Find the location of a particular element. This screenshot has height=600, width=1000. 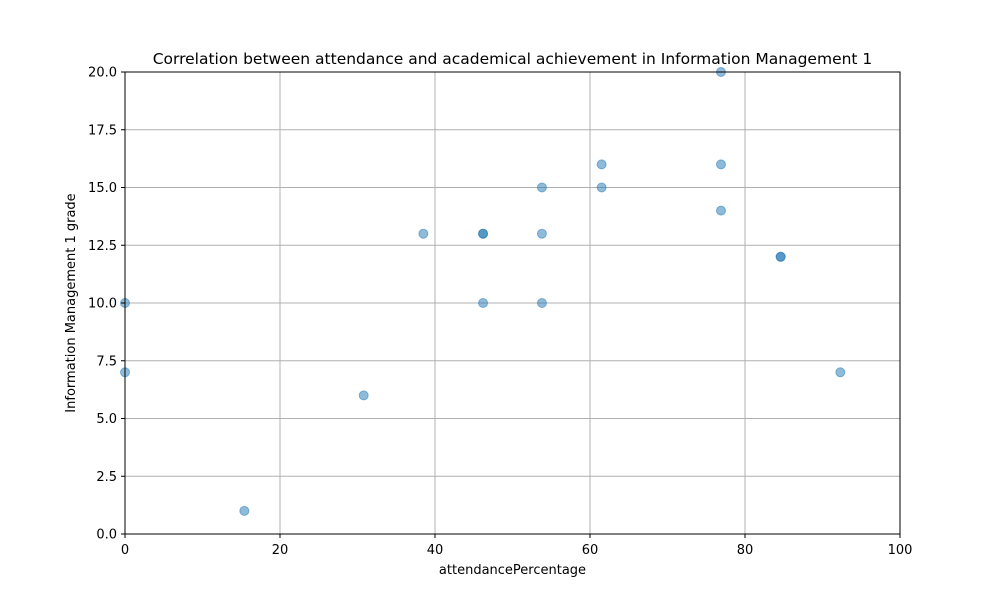

x-tick-label: 60 is located at coordinates (590, 550).